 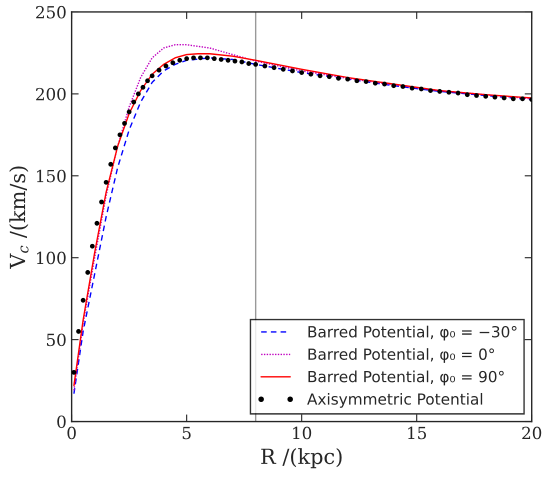 I want to click on x-axis-title: R /(kpc), so click(x=301, y=458).